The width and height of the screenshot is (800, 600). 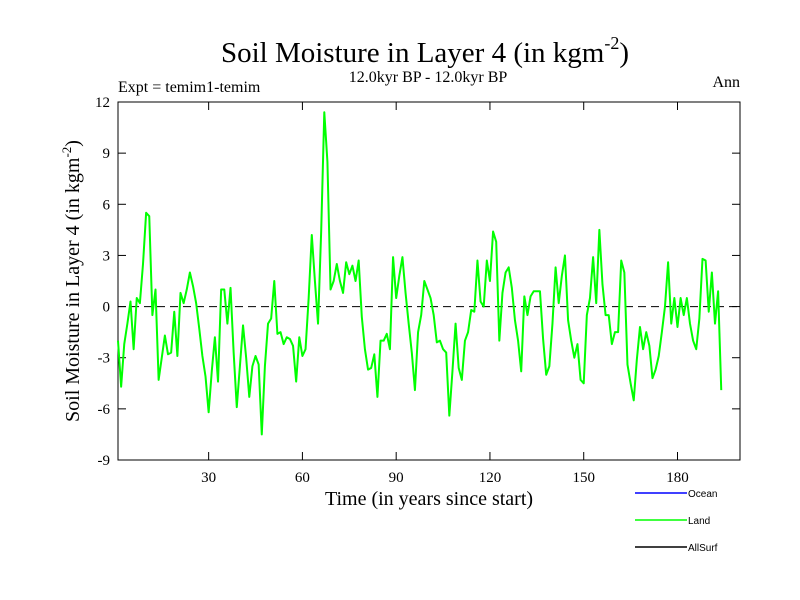 I want to click on x-tick-label: 90, so click(x=396, y=478).